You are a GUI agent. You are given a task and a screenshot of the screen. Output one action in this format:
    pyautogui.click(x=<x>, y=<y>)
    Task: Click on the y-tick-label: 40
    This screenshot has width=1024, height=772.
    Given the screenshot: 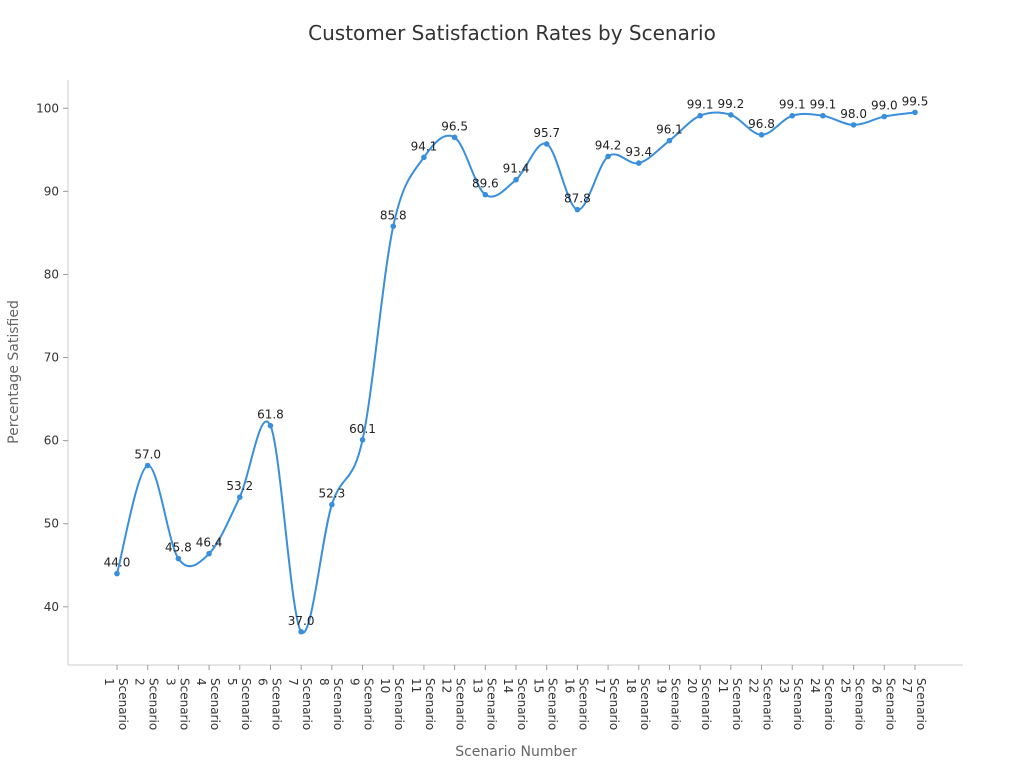 What is the action you would take?
    pyautogui.click(x=51, y=607)
    